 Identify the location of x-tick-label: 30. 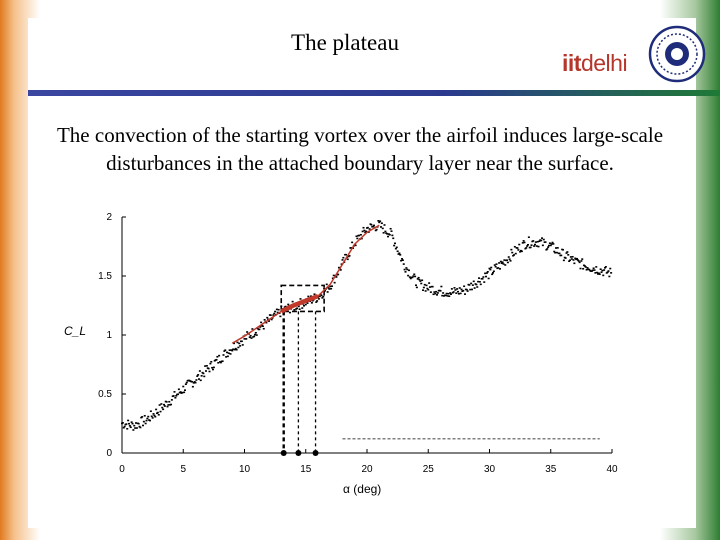
(490, 469).